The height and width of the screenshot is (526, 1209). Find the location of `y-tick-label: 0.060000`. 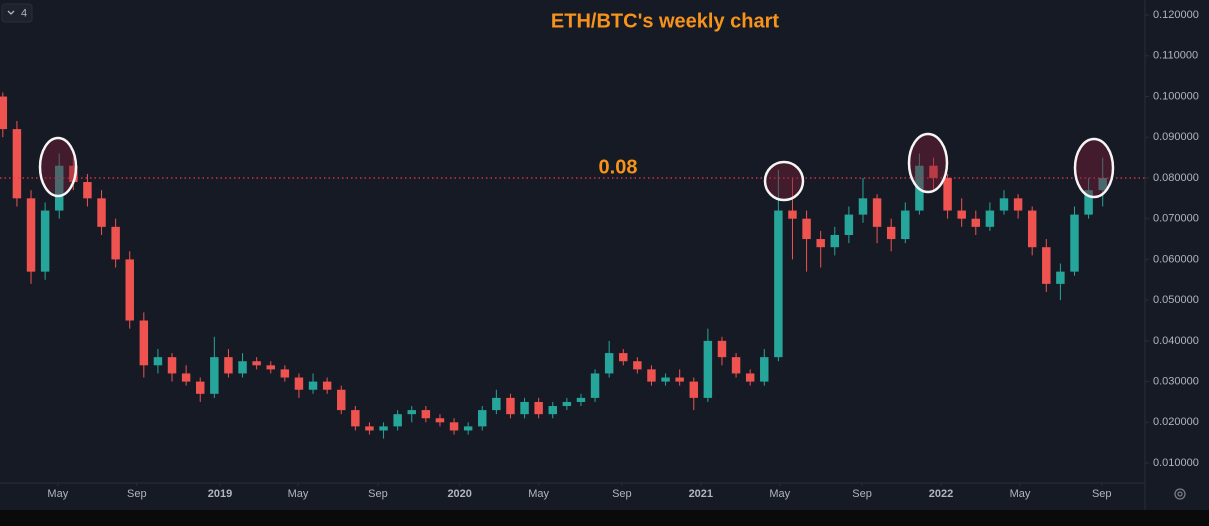

y-tick-label: 0.060000 is located at coordinates (1176, 259).